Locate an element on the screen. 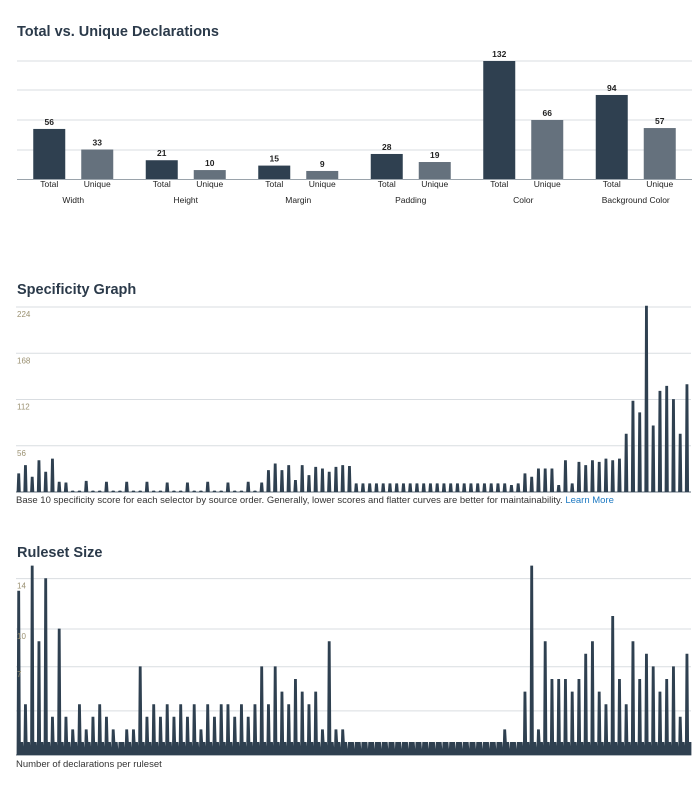 The height and width of the screenshot is (795, 700). specificity-graph-title: Specificity Graph is located at coordinates (77, 290).